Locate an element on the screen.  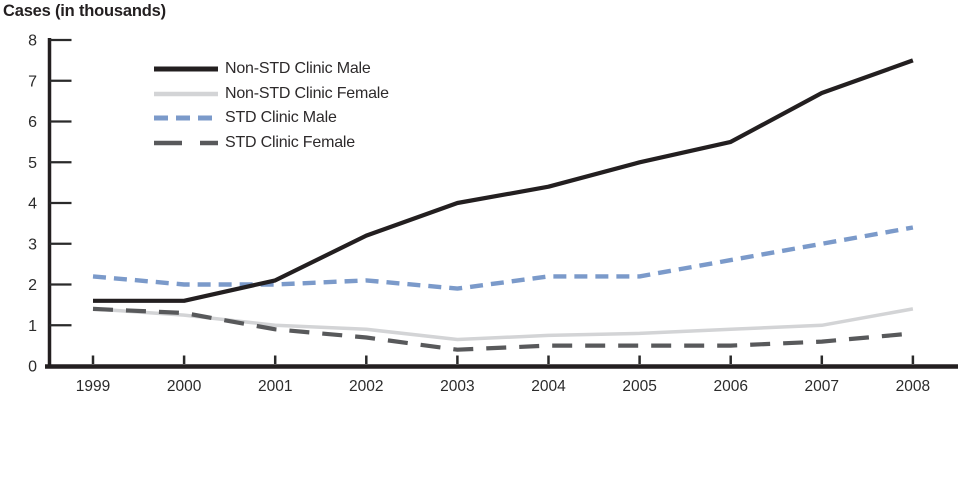
legend-item-non-std-clinic-male: Non-STD Clinic Male is located at coordinates (271, 69).